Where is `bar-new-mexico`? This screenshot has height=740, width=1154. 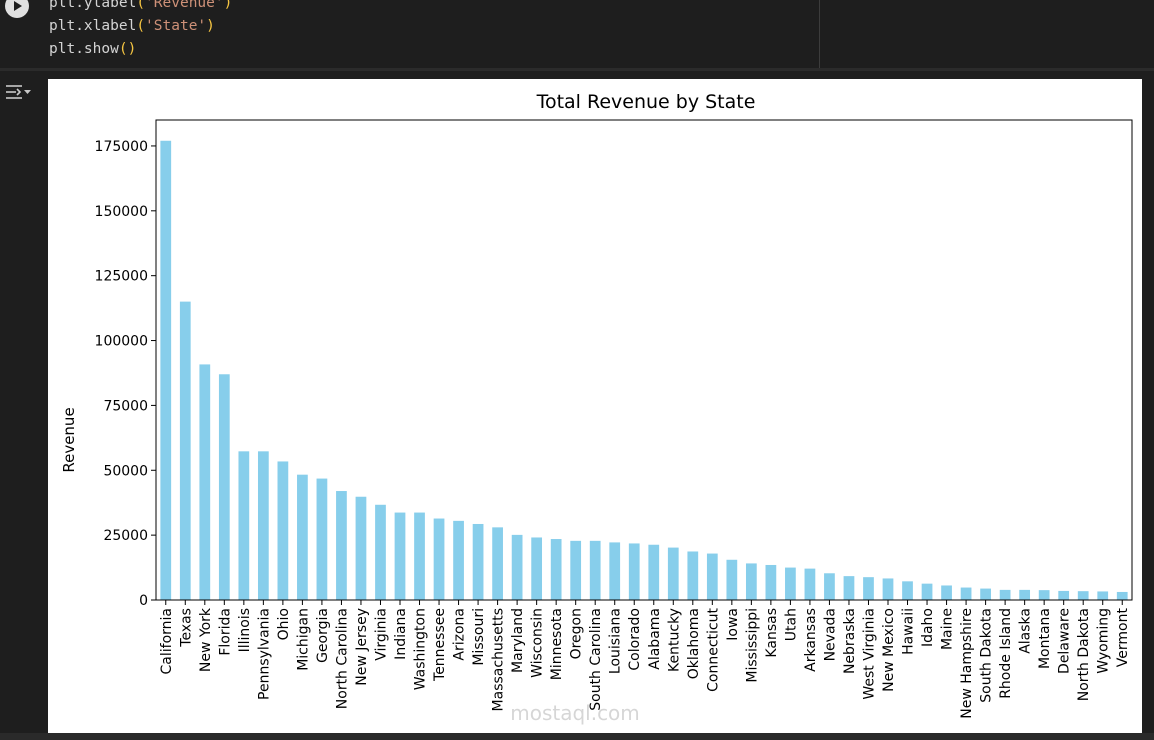
bar-new-mexico is located at coordinates (888, 589).